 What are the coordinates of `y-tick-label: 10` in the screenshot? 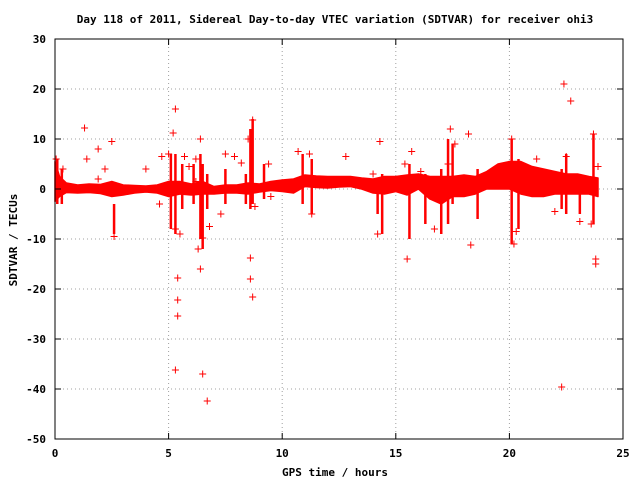 It's located at (39, 139).